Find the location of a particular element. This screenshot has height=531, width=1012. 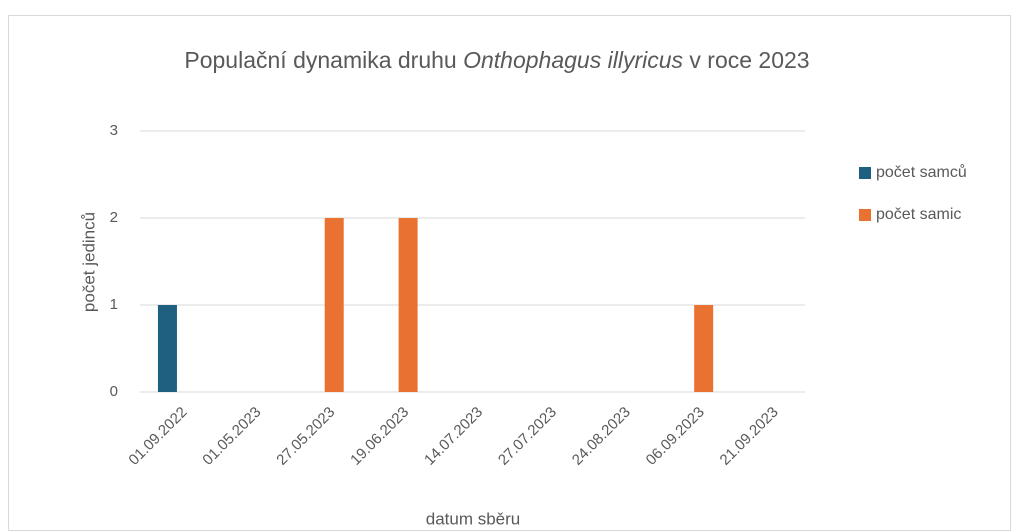

y-tick-label: 0 is located at coordinates (114, 391).